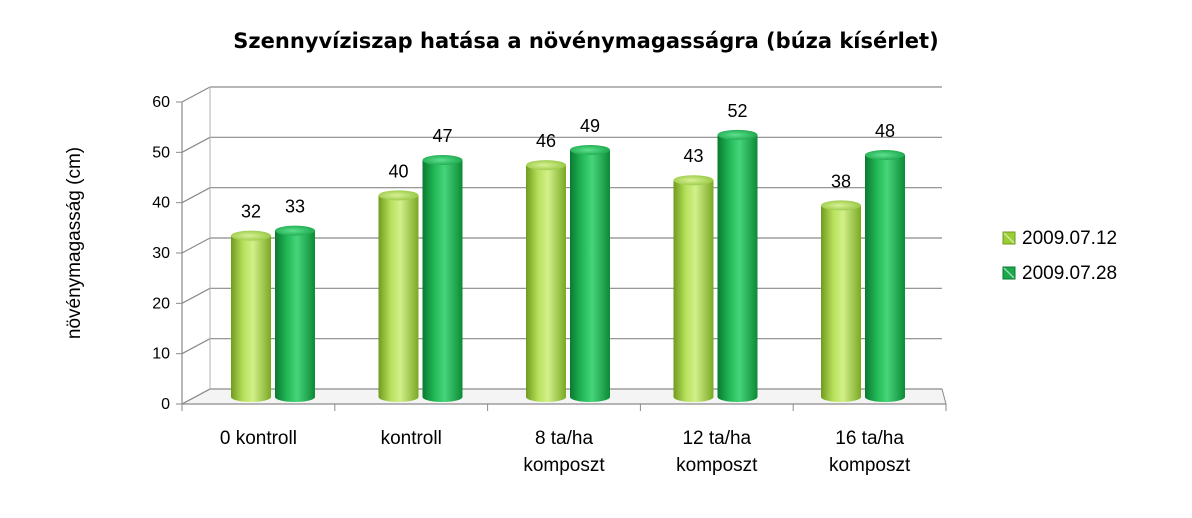 The width and height of the screenshot is (1192, 518). Describe the element at coordinates (841, 181) in the screenshot. I see `data-label: 38` at that location.